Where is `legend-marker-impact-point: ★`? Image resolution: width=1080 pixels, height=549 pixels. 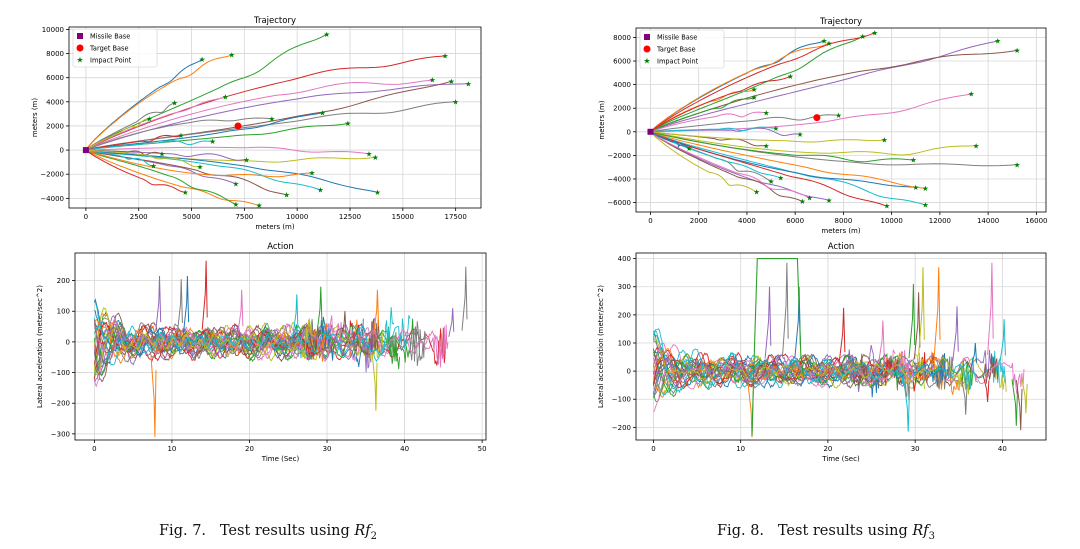 legend-marker-impact-point: ★ is located at coordinates (646, 61).